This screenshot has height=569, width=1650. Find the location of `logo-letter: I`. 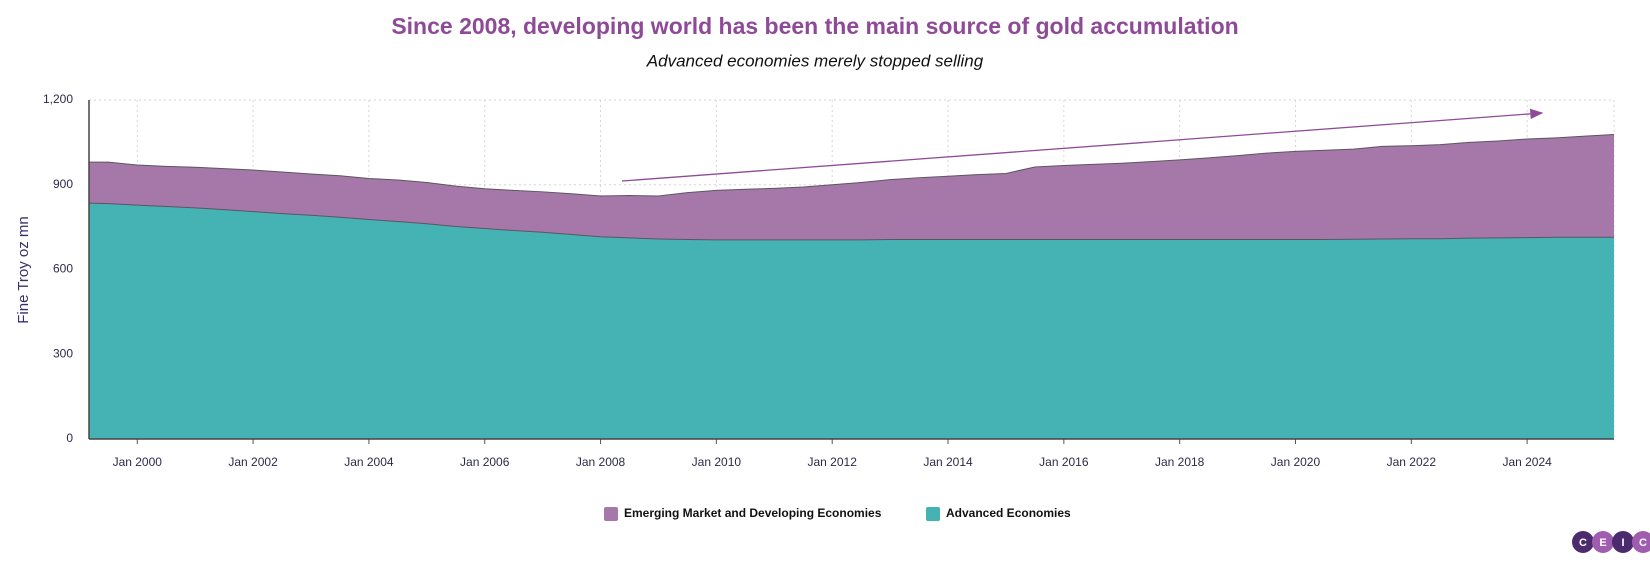

logo-letter: I is located at coordinates (1622, 543).